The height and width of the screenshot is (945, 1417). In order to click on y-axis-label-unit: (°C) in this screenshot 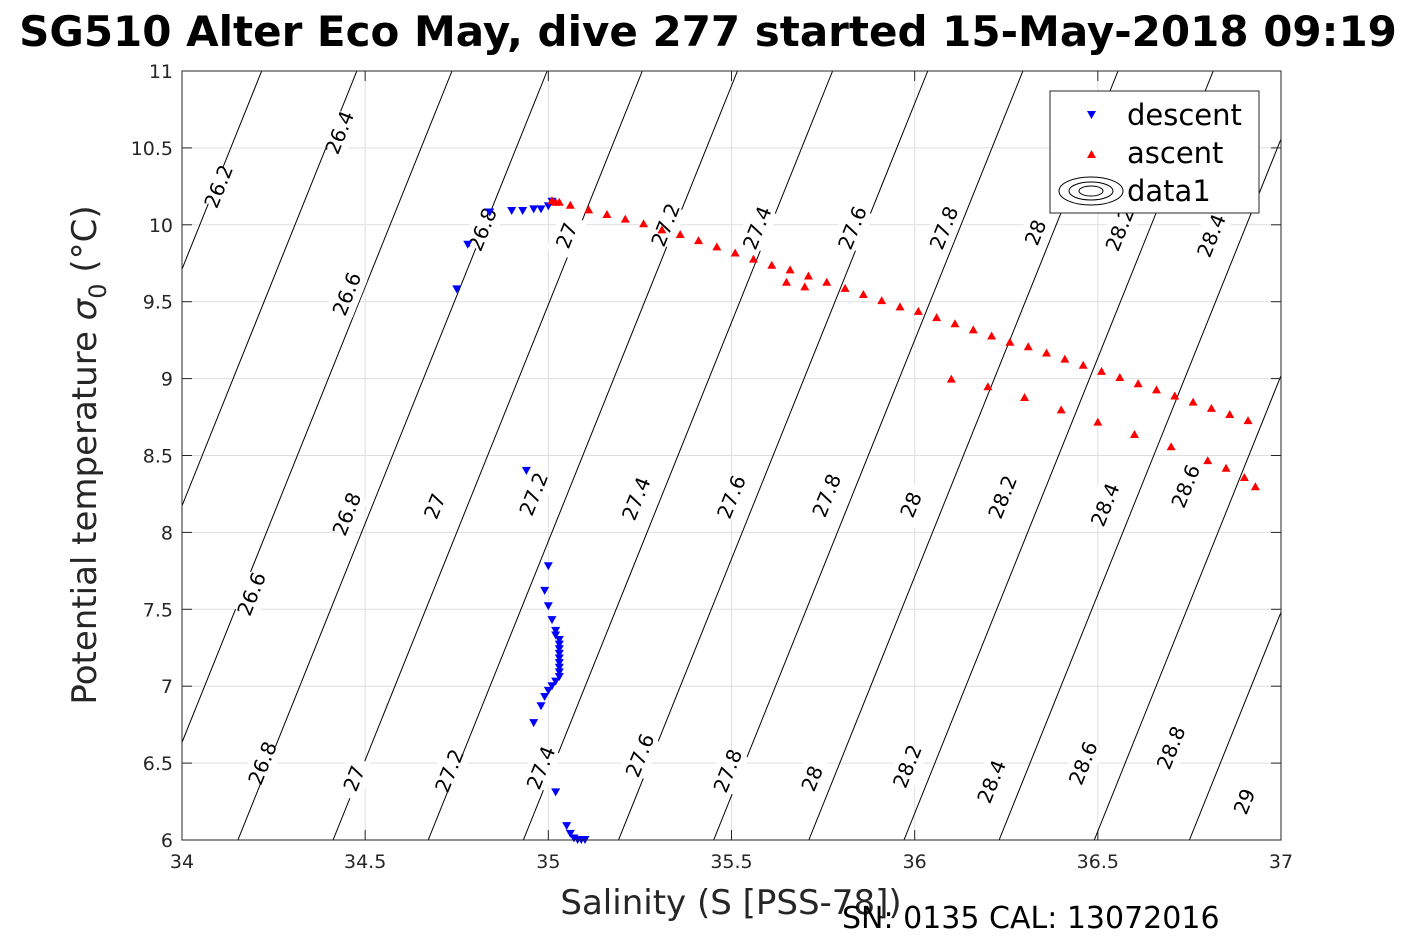, I will do `click(85, 244)`.